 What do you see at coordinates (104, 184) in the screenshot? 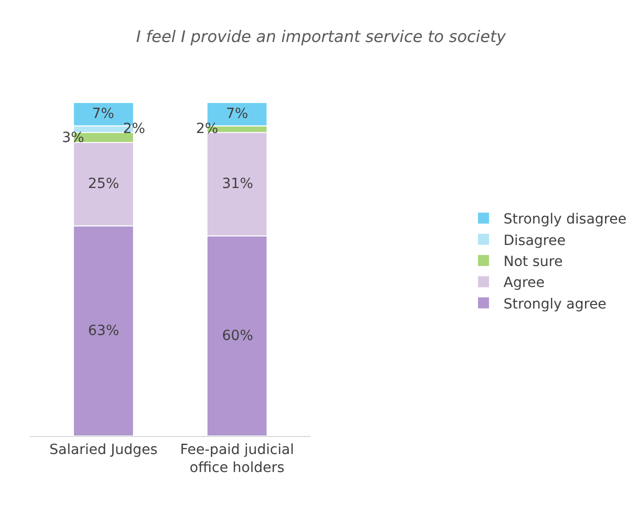
I see `data-label: 25%` at bounding box center [104, 184].